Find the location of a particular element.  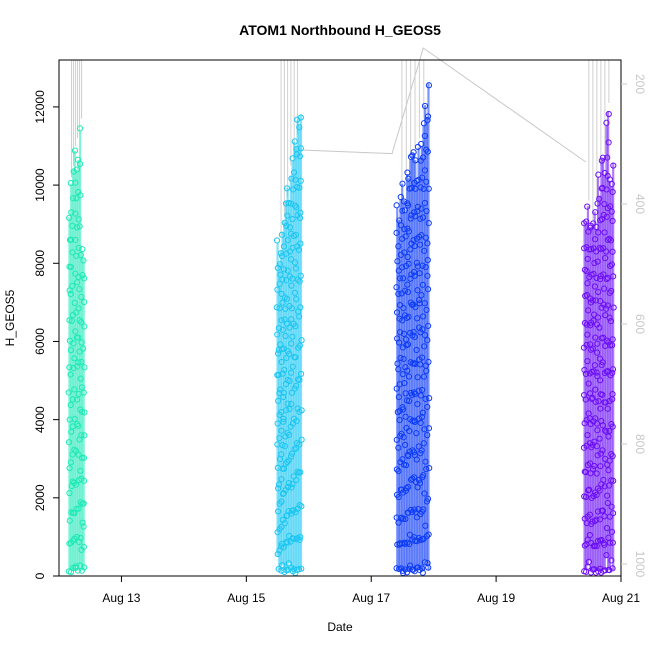

y2-tick-label: 200 is located at coordinates (640, 84).